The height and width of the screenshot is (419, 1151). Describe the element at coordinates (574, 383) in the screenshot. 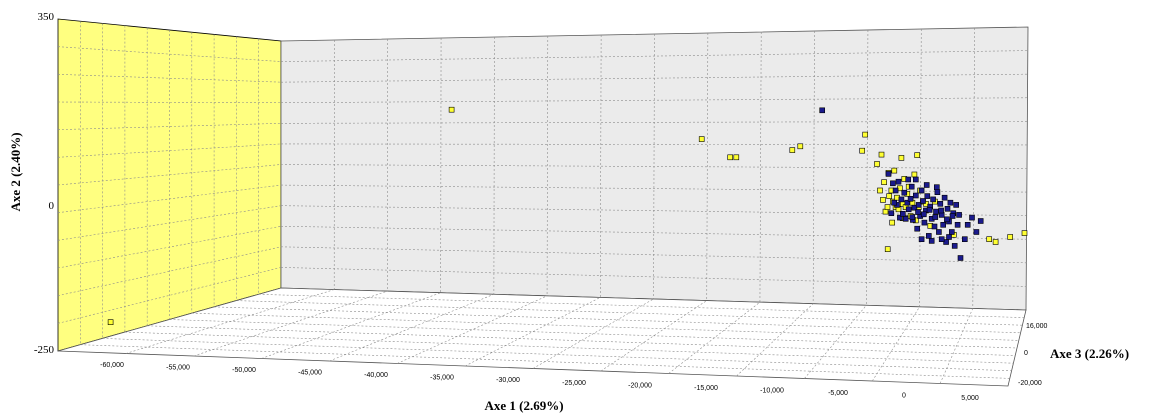

I see `x-tick-label: -25,000` at that location.